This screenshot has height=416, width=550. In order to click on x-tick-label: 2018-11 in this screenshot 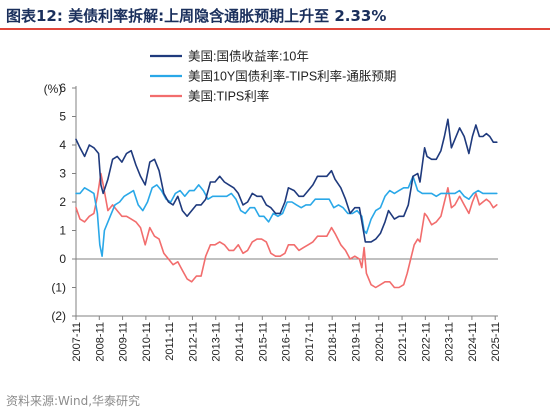, I will do `click(333, 342)`.